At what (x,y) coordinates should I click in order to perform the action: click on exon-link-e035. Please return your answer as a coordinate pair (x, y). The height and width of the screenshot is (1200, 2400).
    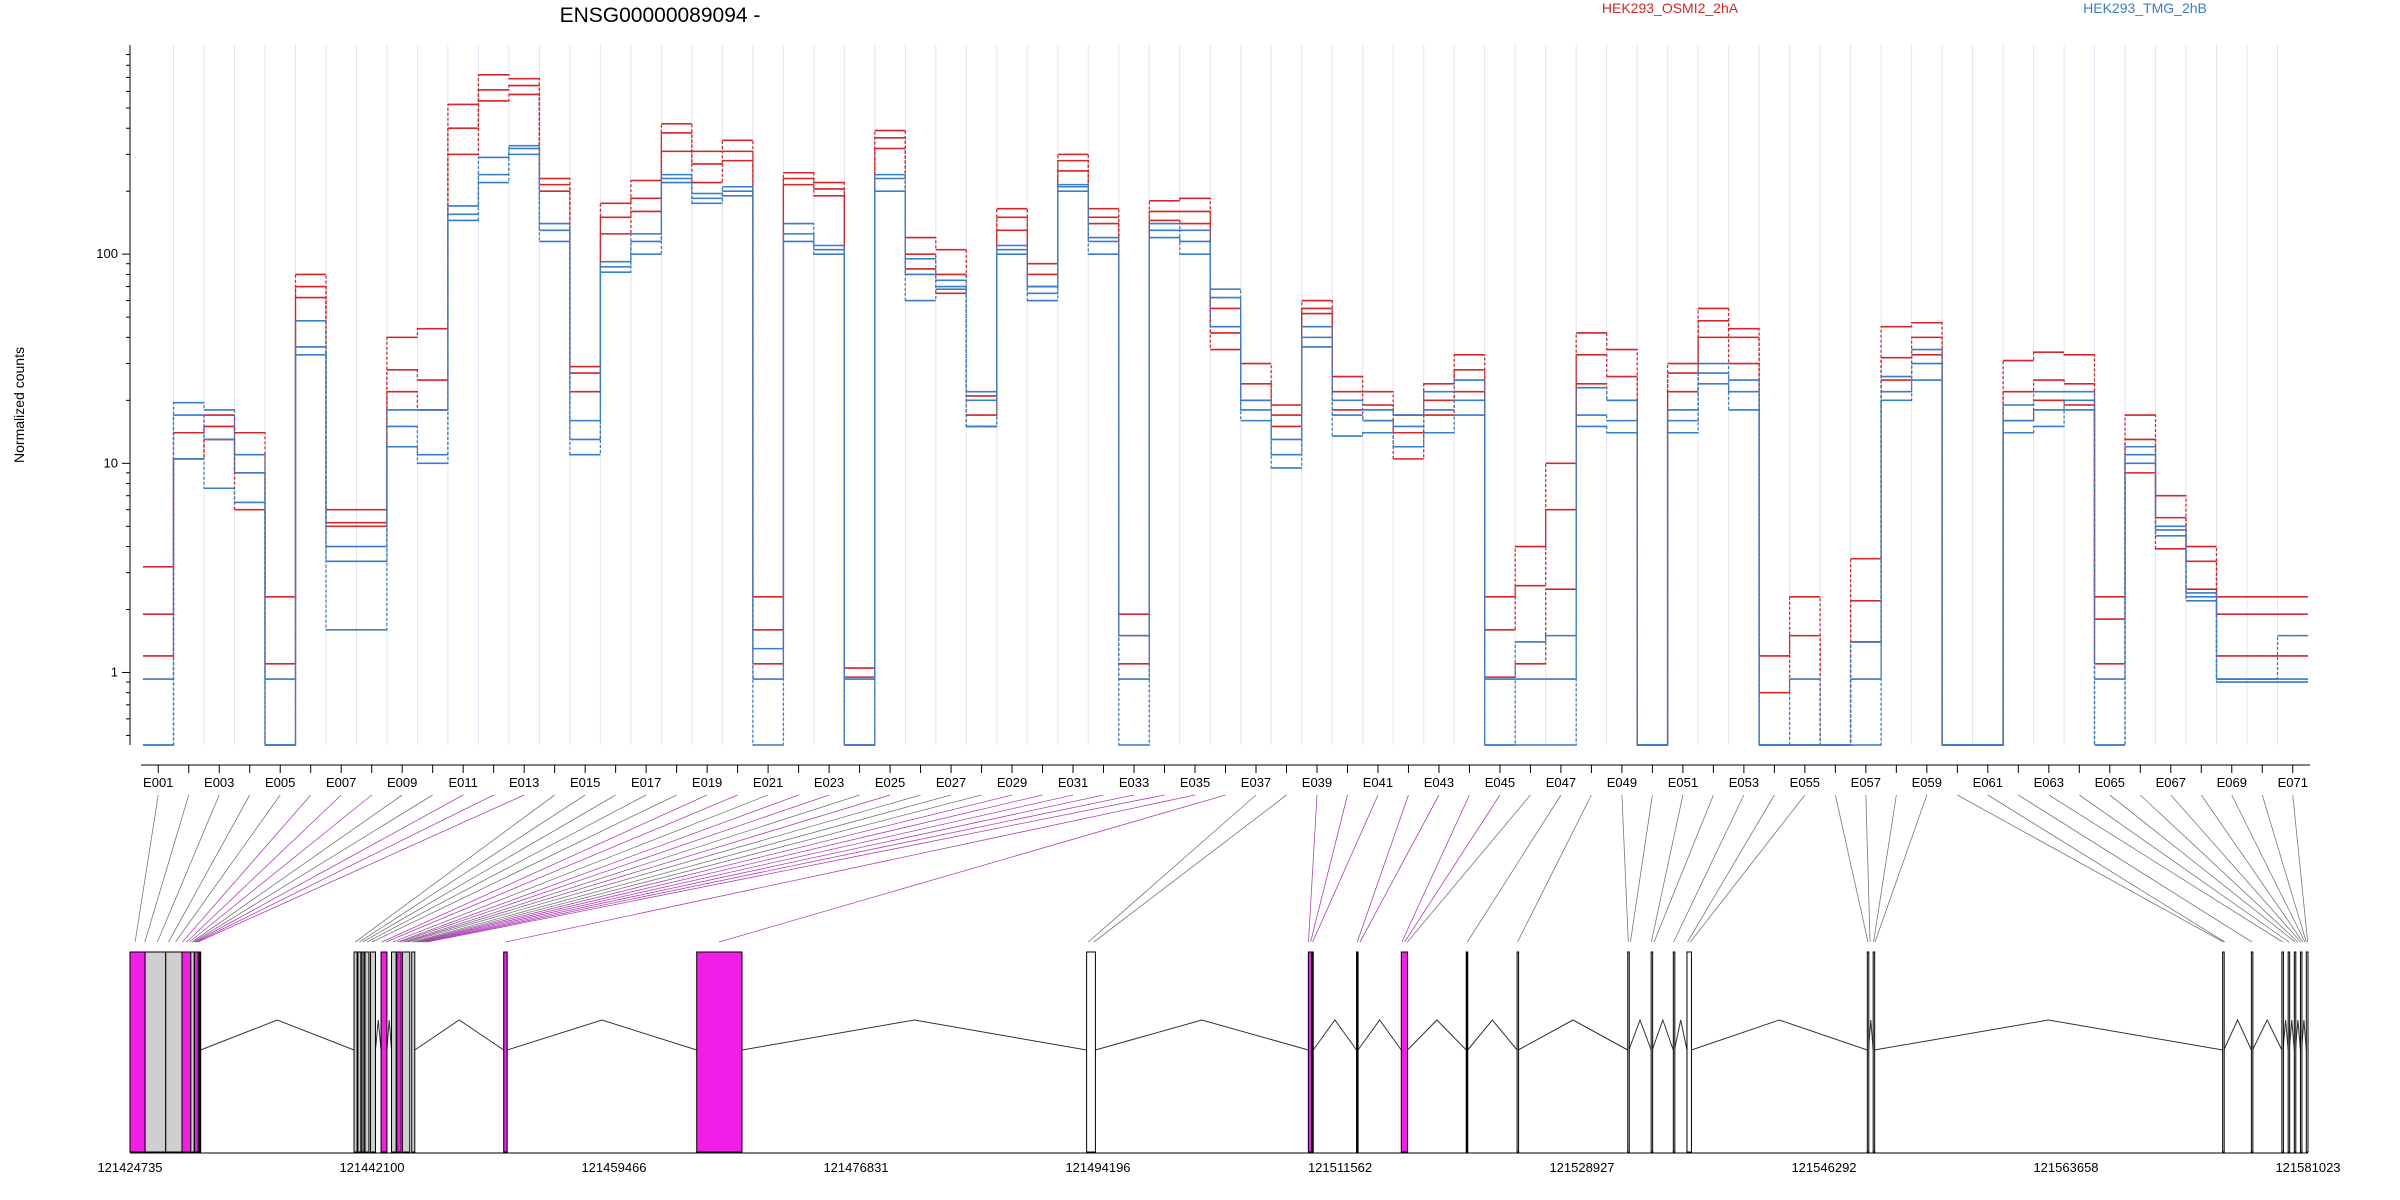
    Looking at the image, I should click on (850, 868).